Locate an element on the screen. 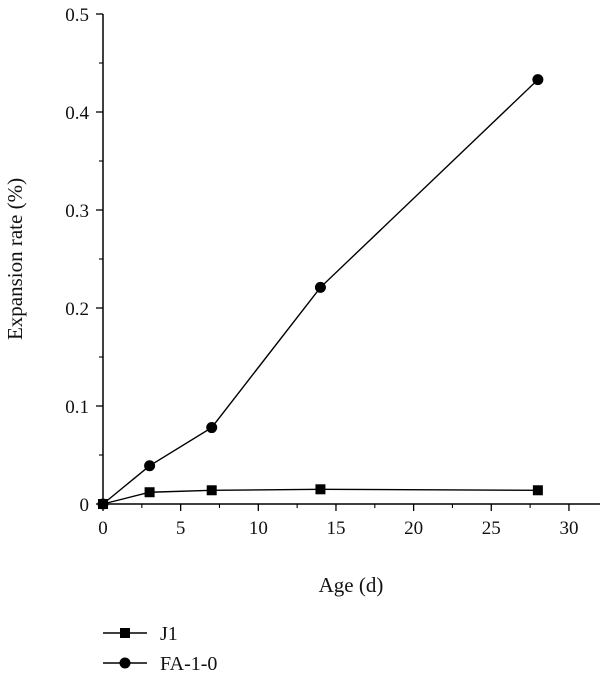  x-tick-label: 20 is located at coordinates (413, 528).